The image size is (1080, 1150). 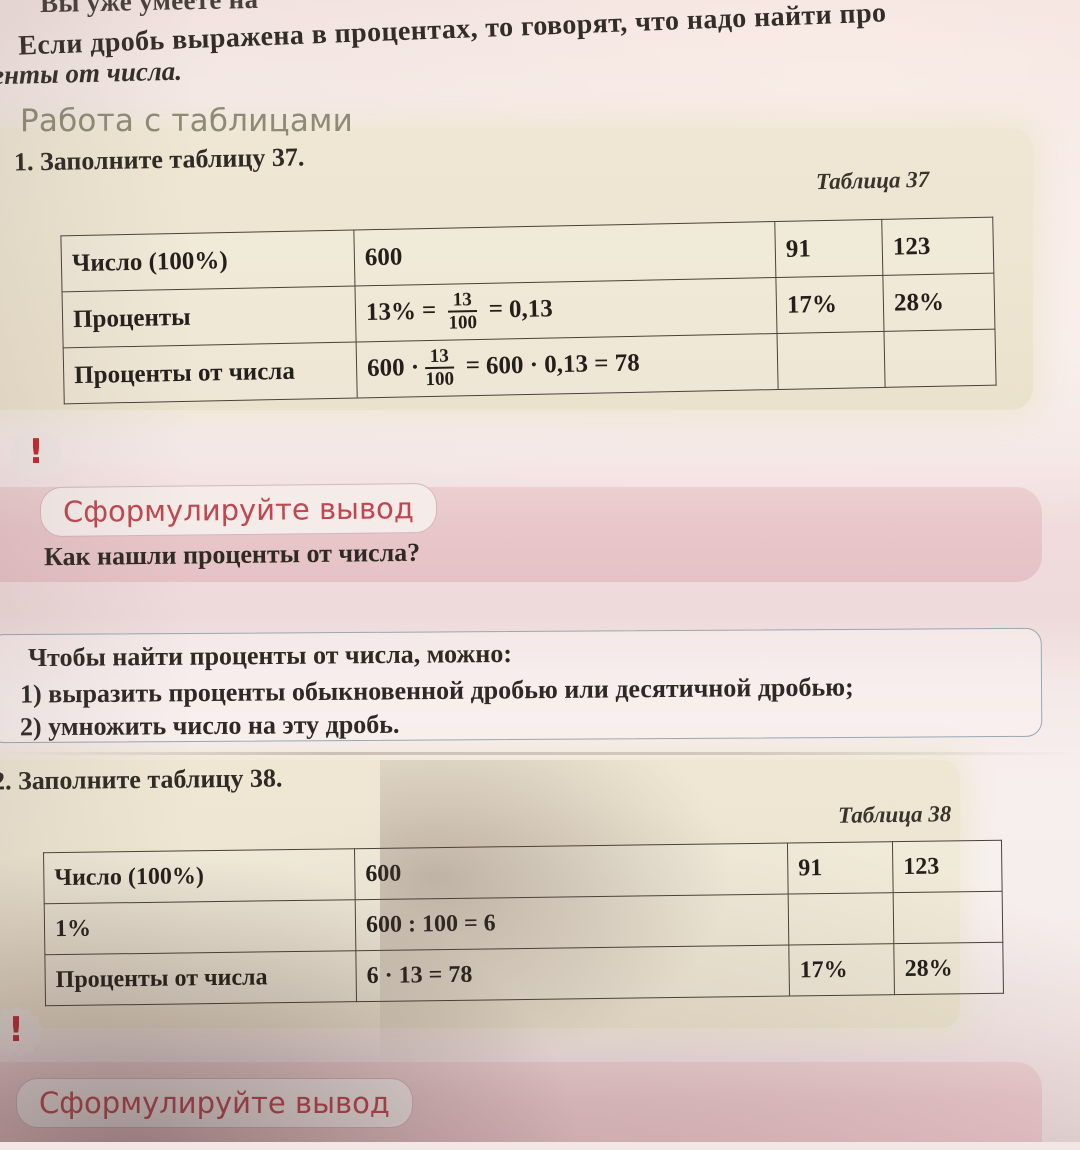 I want to click on explanation-line-2: 2) умножить число на эту дробь., so click(x=209, y=725).